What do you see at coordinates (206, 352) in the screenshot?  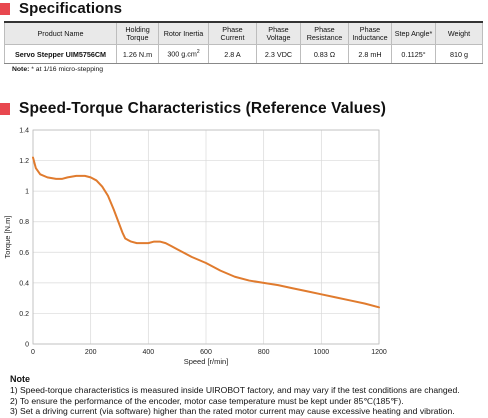 I see `x-tick-label: 600` at bounding box center [206, 352].